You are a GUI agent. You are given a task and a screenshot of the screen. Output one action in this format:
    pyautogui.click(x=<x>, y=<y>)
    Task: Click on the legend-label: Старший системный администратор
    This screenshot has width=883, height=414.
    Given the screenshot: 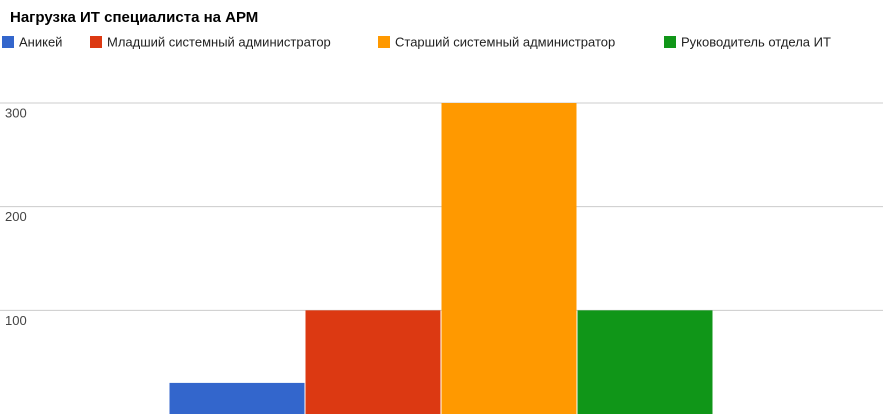 What is the action you would take?
    pyautogui.click(x=505, y=41)
    